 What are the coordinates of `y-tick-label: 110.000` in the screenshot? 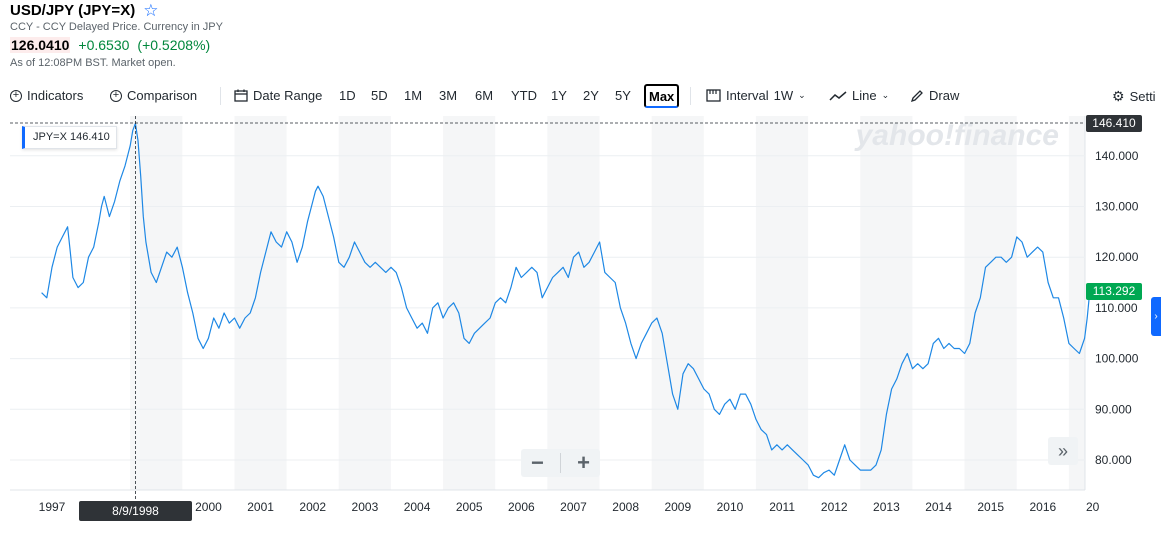 It's located at (1116, 308).